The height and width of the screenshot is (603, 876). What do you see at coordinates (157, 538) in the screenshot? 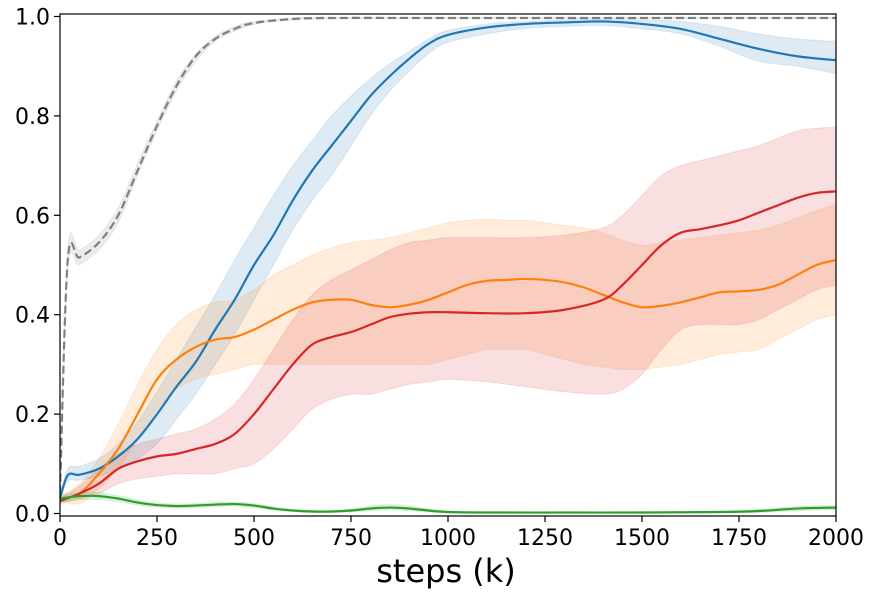
I see `x-tick-label: 250` at bounding box center [157, 538].